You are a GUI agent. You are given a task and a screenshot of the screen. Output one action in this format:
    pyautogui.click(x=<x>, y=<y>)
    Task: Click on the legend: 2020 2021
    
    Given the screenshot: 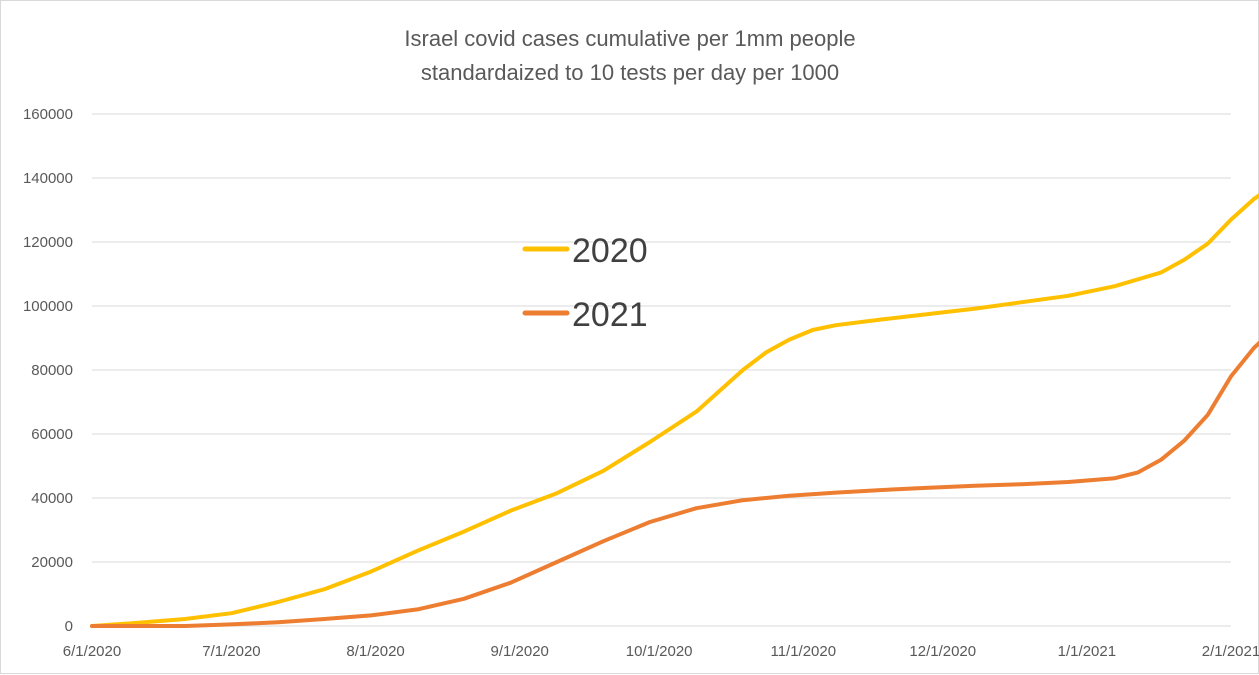 What is the action you would take?
    pyautogui.click(x=585, y=283)
    